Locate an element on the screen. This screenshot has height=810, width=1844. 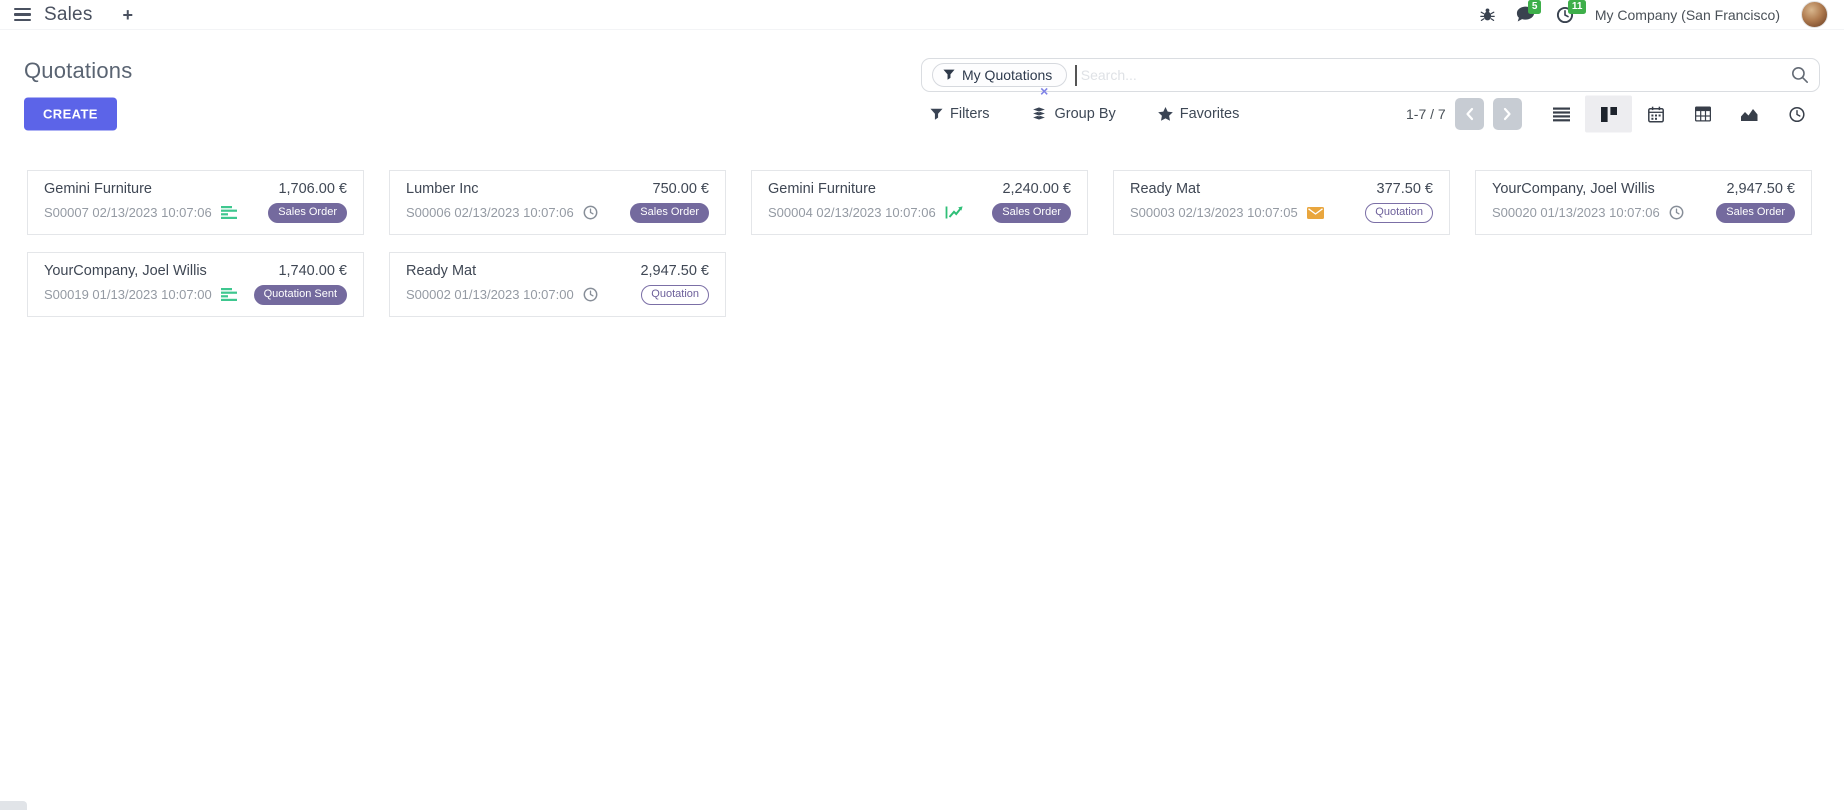
user-avatar is located at coordinates (1814, 14).